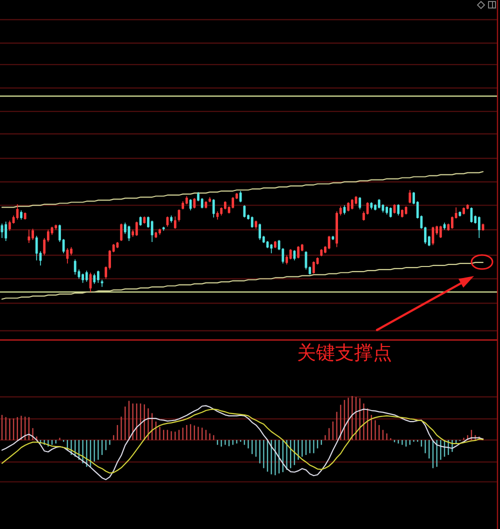 The width and height of the screenshot is (500, 529). Describe the element at coordinates (344, 353) in the screenshot. I see `text: 关键支撑点` at that location.